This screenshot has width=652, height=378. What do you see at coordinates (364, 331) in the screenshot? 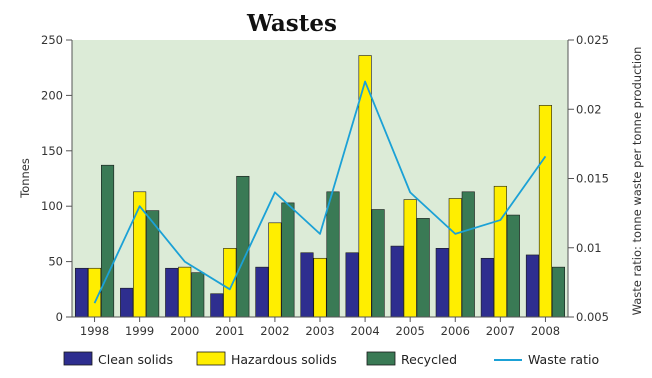
I see `x-tick-label-2004: 2004` at bounding box center [364, 331].